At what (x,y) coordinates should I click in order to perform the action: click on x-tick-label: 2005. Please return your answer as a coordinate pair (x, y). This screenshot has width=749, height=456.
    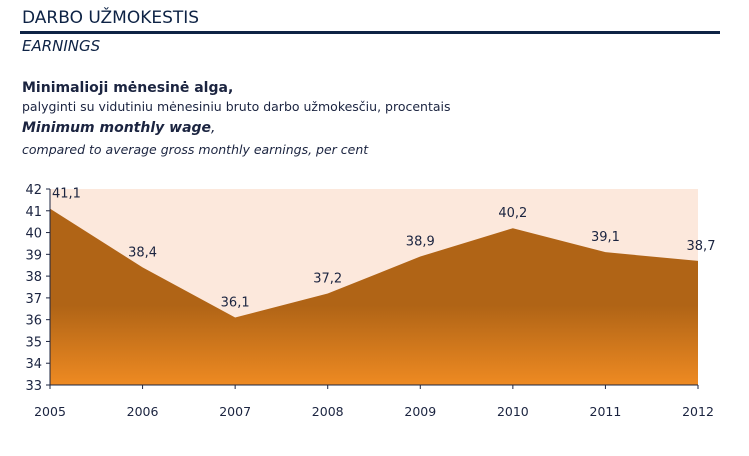
    Looking at the image, I should click on (50, 411).